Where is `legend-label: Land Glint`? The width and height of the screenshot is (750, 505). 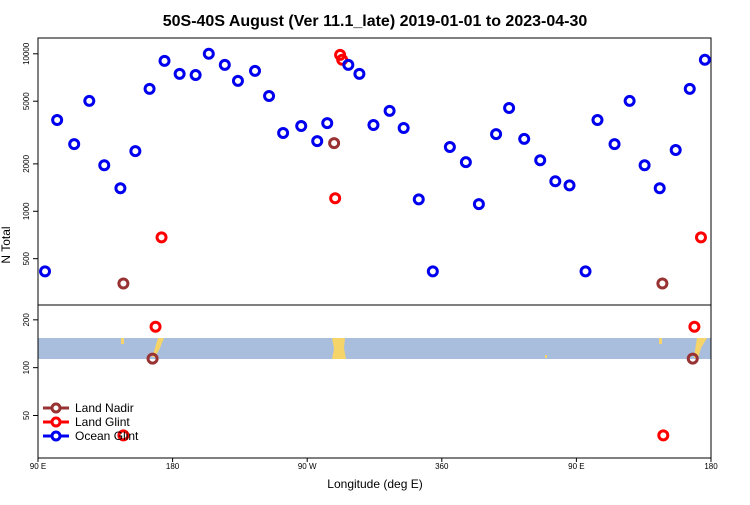
legend-label: Land Glint is located at coordinates (102, 422).